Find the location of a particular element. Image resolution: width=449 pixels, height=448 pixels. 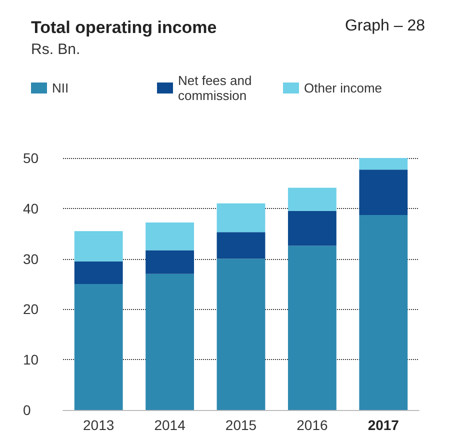

y-tick-label: 0 is located at coordinates (27, 410).